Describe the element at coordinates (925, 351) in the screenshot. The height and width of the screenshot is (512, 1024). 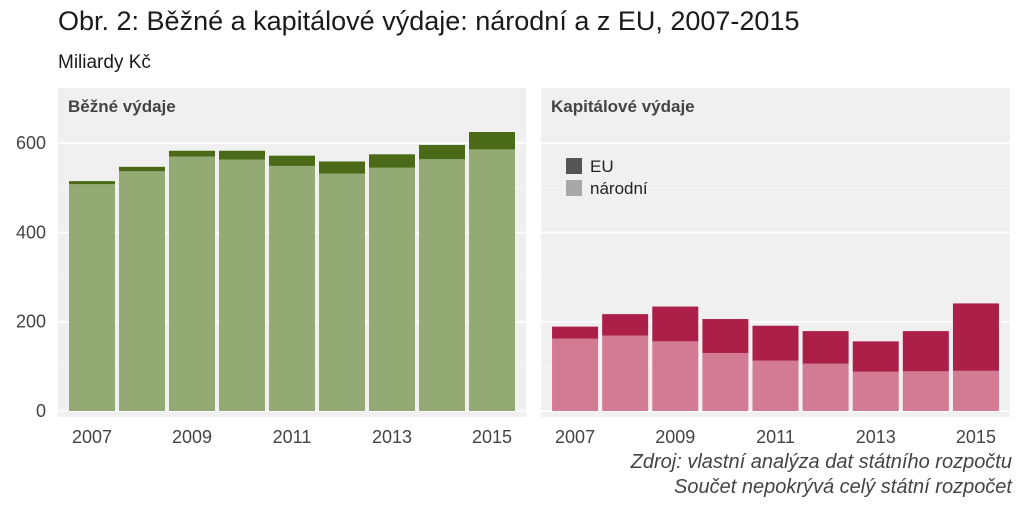
I see `bar-kapitalove-eu-2014` at that location.